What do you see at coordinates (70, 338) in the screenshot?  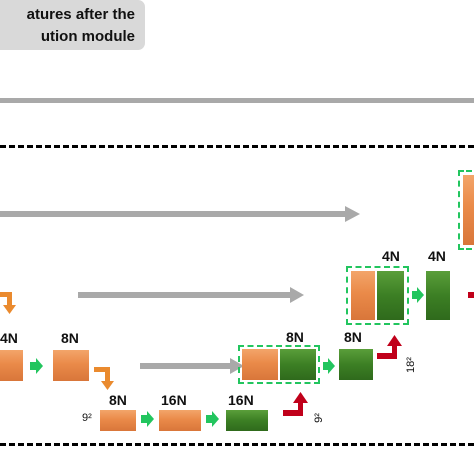 I see `label-8n-encoder: 8N` at bounding box center [70, 338].